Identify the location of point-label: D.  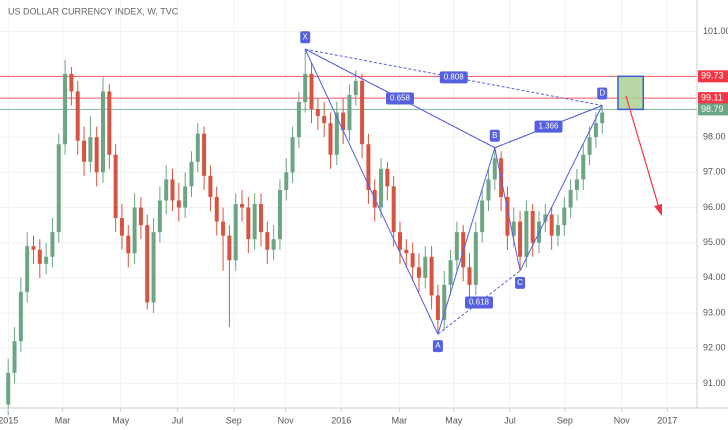
(602, 93).